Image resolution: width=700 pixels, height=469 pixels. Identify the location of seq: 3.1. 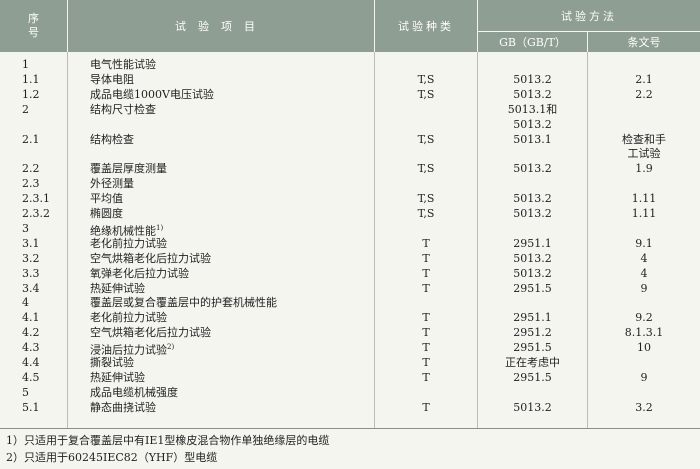
(31, 243).